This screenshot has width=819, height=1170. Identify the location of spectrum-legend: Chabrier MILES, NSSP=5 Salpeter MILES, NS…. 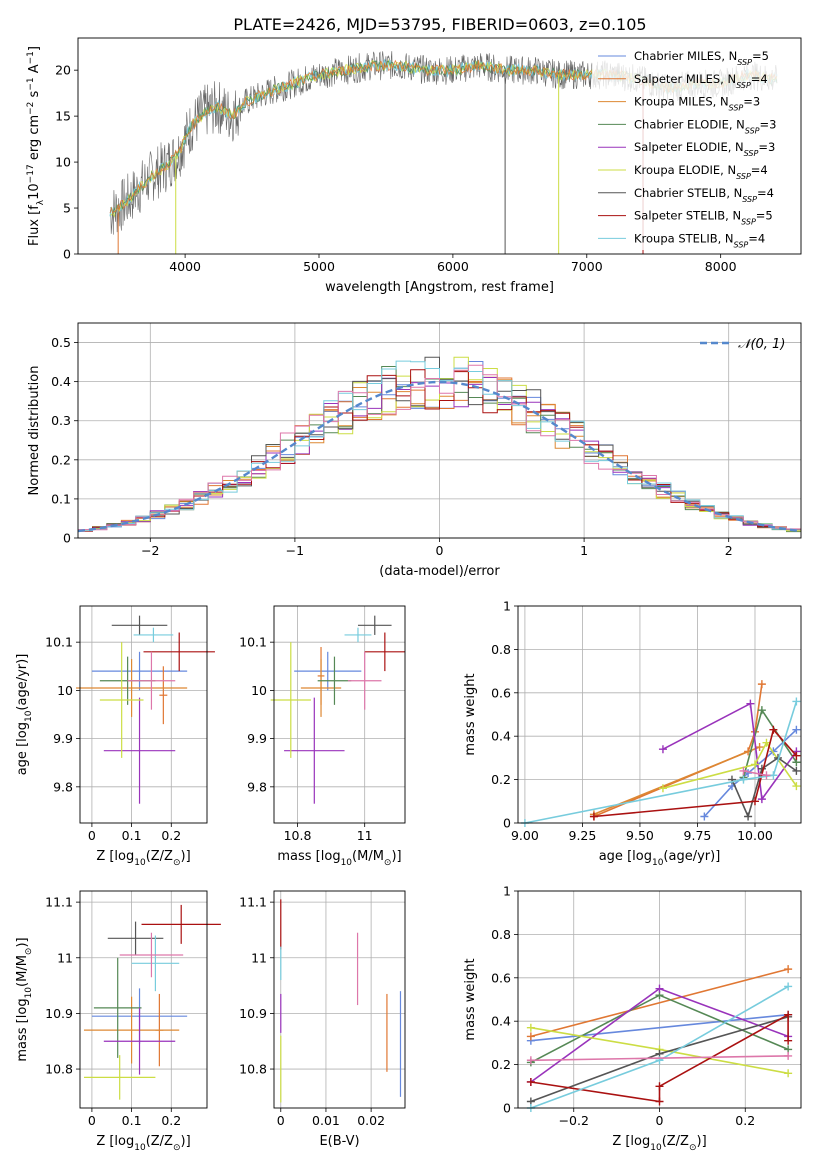
(694, 146).